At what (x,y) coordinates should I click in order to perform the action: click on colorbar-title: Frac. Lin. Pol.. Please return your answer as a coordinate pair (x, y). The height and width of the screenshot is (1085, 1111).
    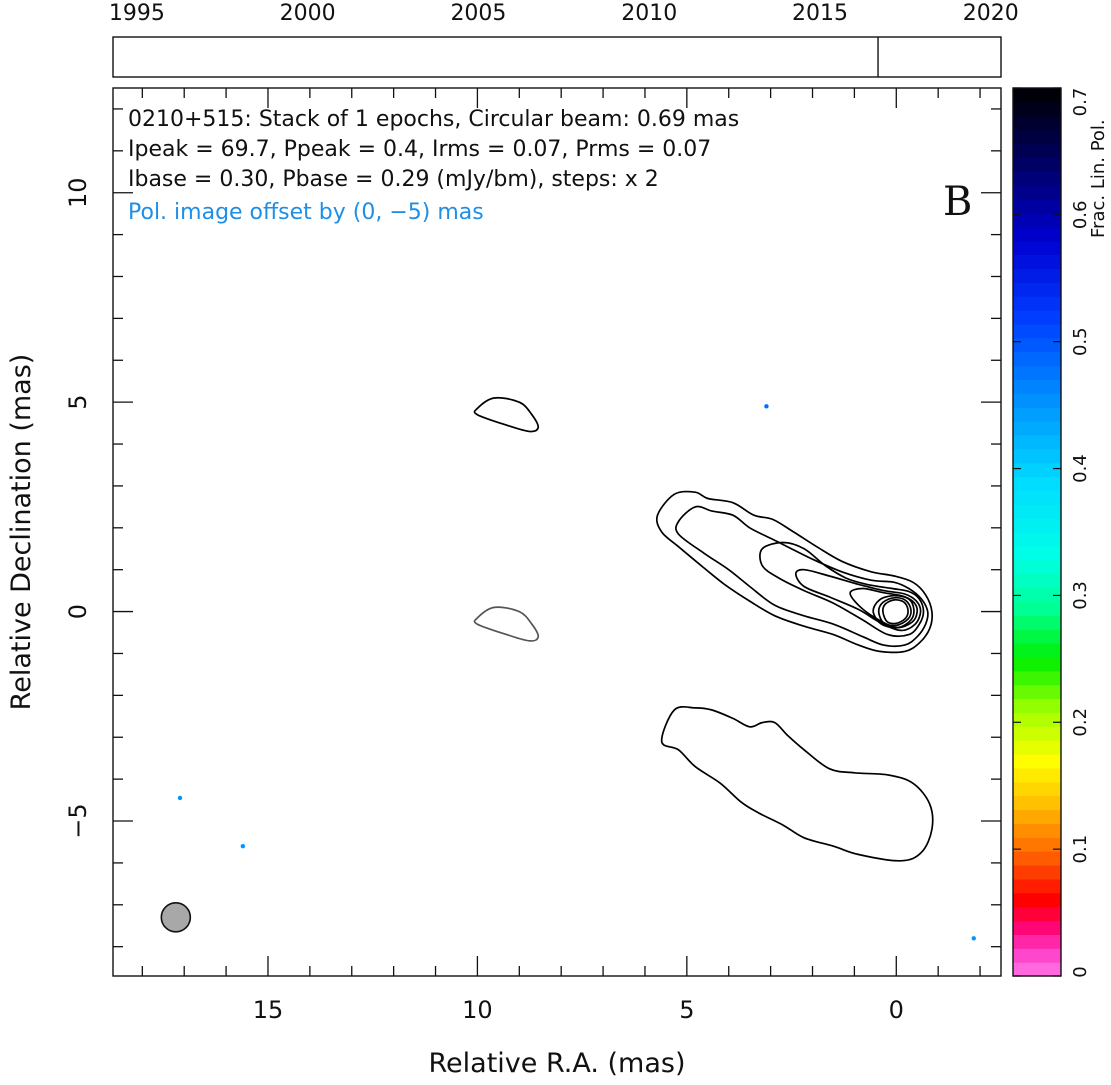
    Looking at the image, I should click on (1098, 178).